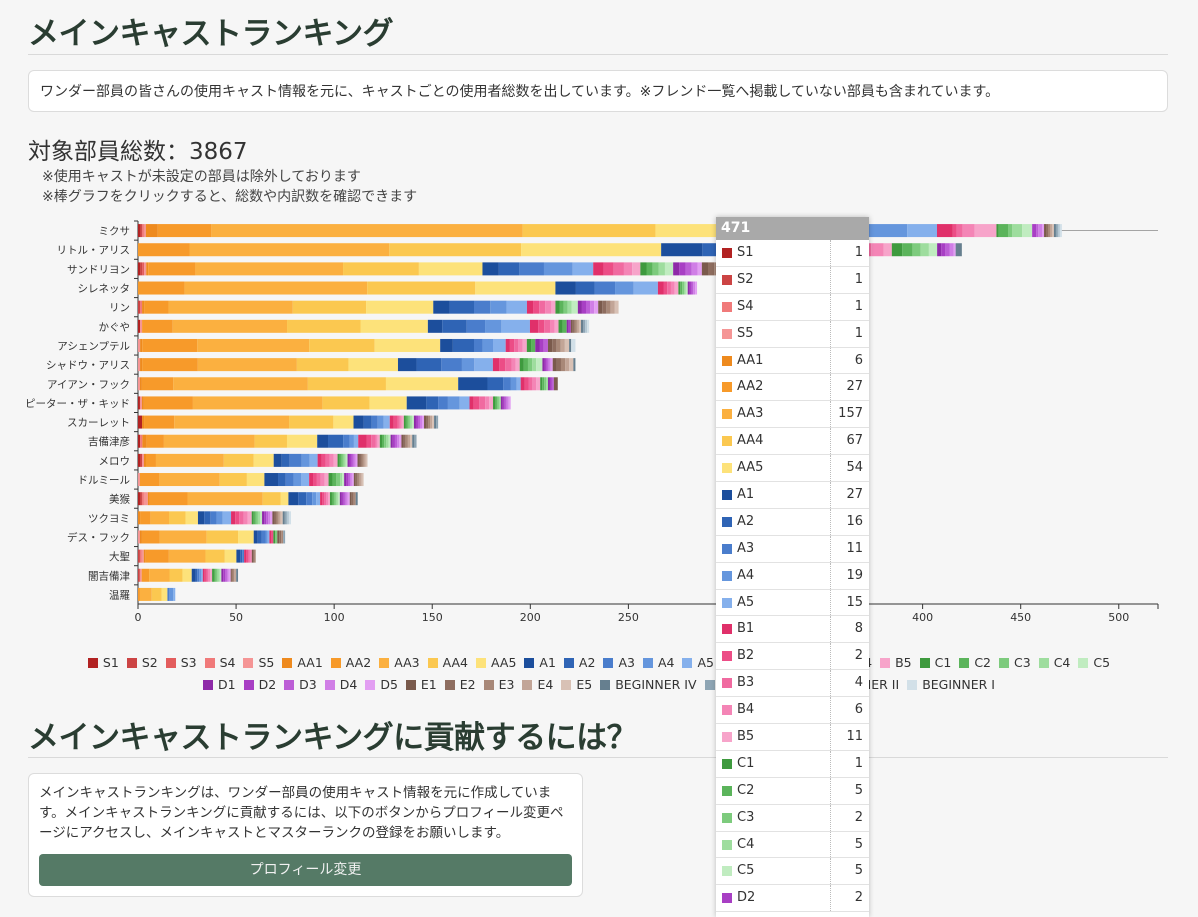 Image resolution: width=1198 pixels, height=917 pixels. I want to click on legend-item: BEGINNER I, so click(951, 685).